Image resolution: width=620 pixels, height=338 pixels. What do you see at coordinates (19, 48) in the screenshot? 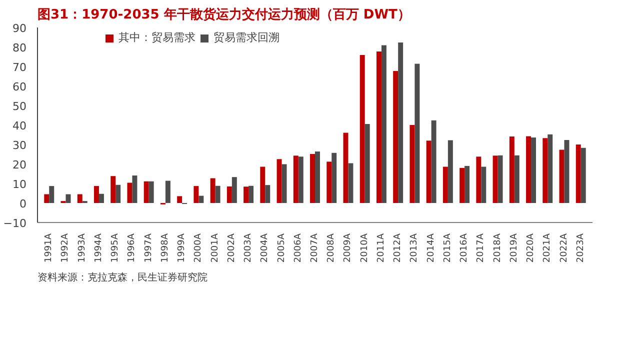
I see `y-tick-label: 80` at bounding box center [19, 48].